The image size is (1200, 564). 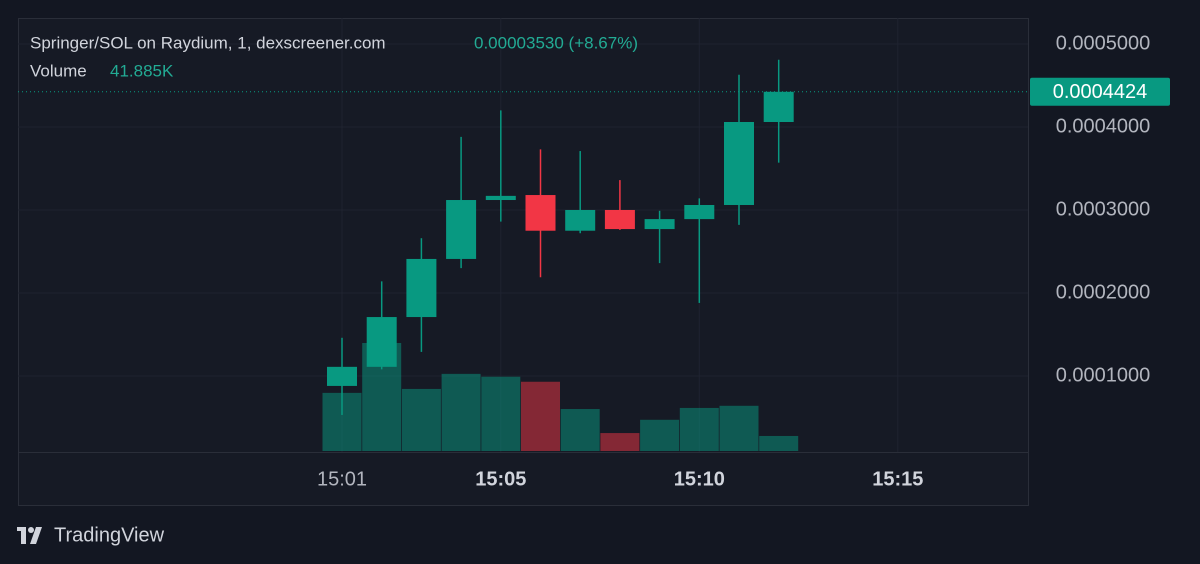 What do you see at coordinates (1103, 43) in the screenshot?
I see `y-tick-label: 0.0005000` at bounding box center [1103, 43].